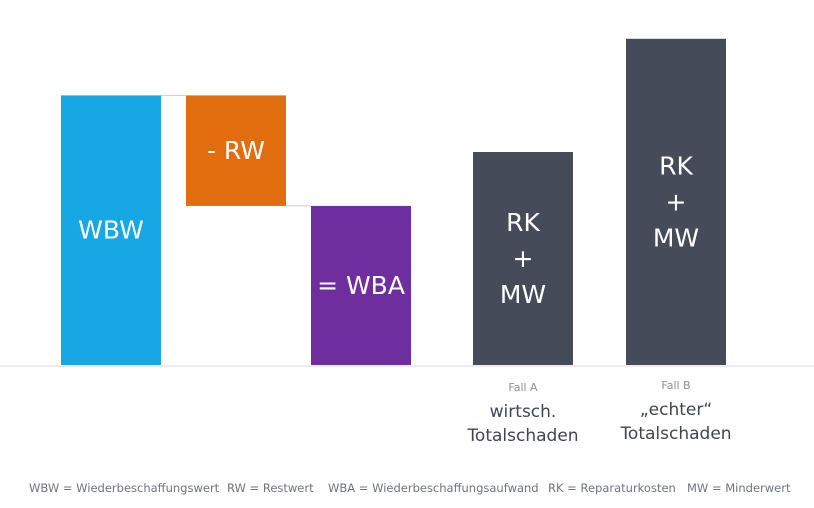 The height and width of the screenshot is (508, 814). I want to click on bar-fall-b, so click(676, 202).